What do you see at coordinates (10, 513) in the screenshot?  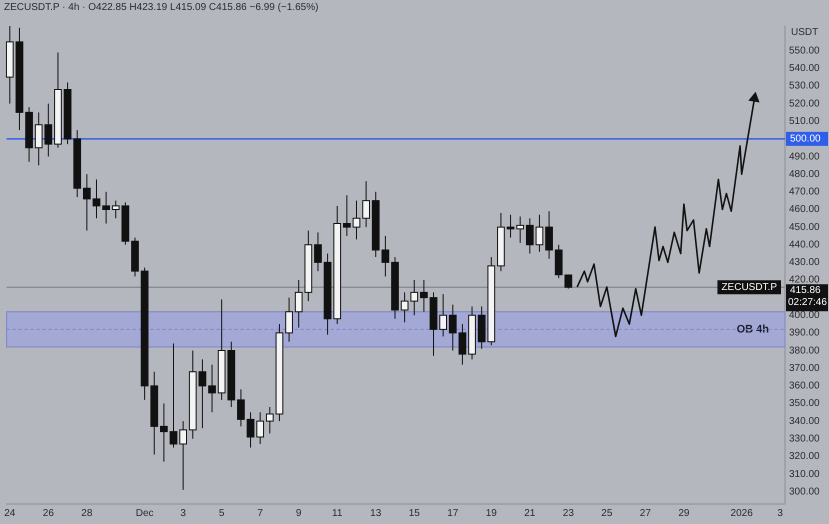 I see `x-tick-label: 24` at bounding box center [10, 513].